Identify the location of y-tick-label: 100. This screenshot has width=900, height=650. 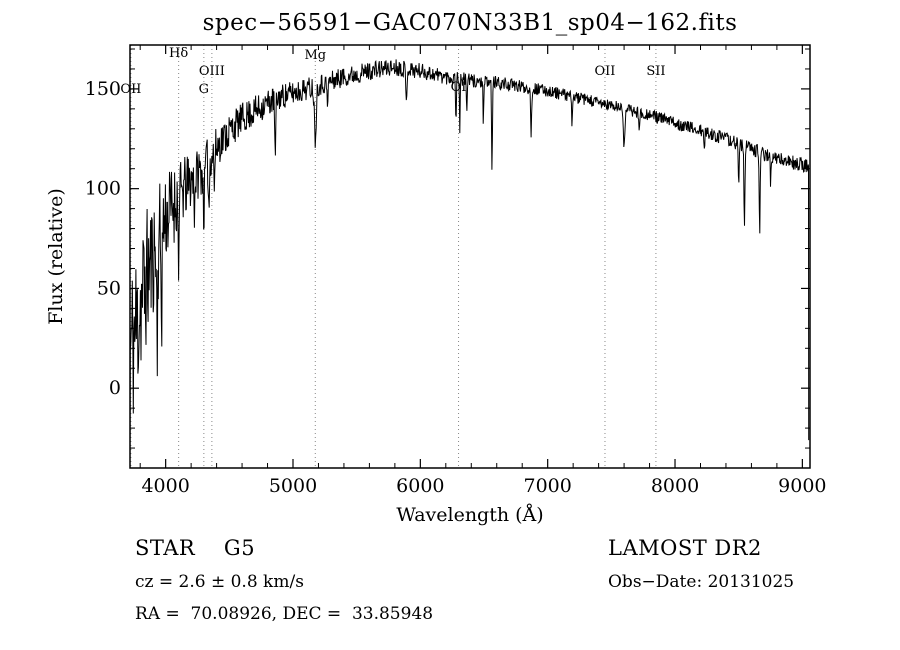
(103, 189).